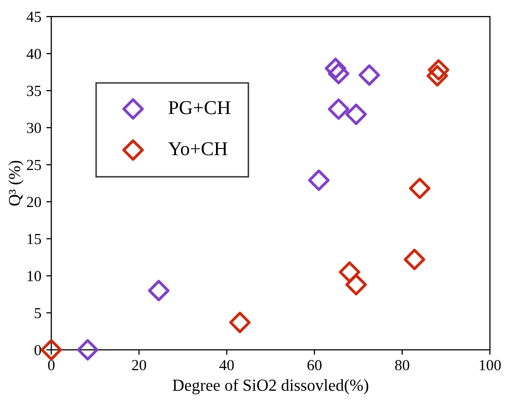  What do you see at coordinates (226, 365) in the screenshot?
I see `x-tick-label: 40` at bounding box center [226, 365].